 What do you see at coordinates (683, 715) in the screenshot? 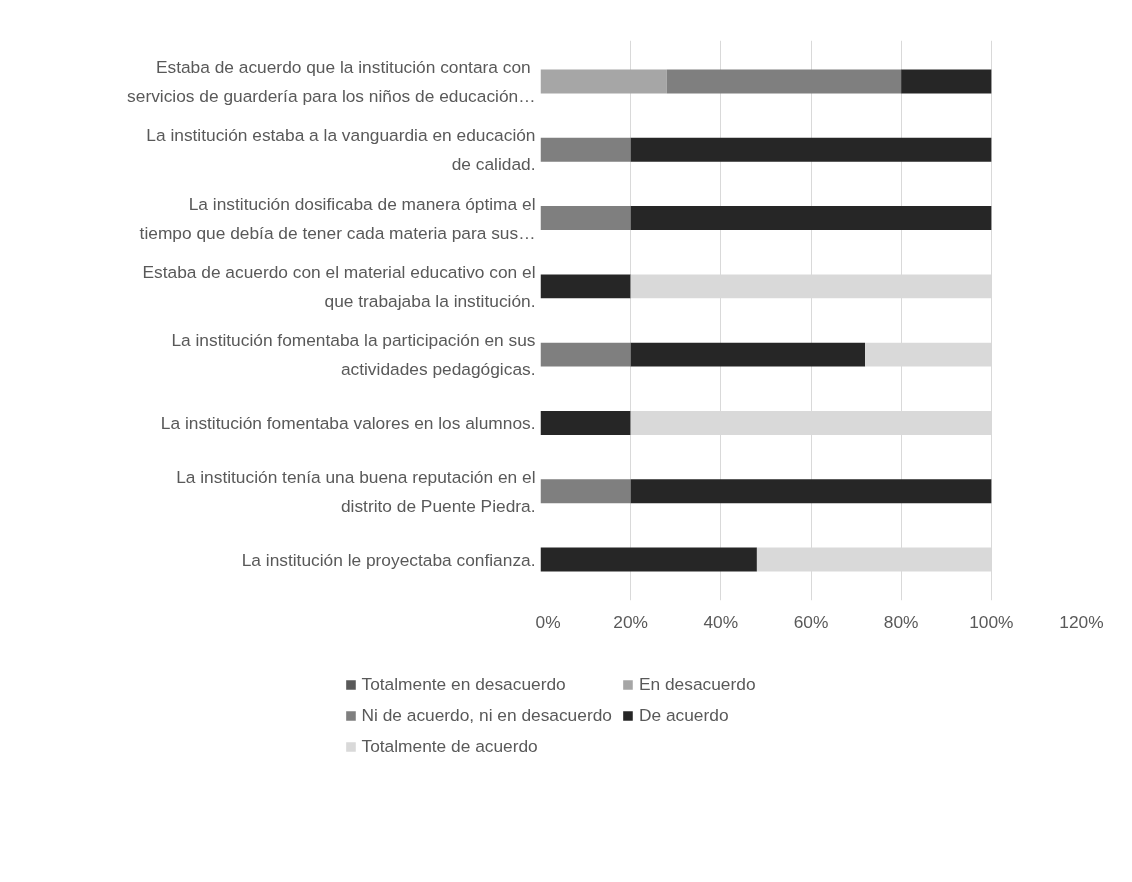
I see `legend-label: De acuerdo` at bounding box center [683, 715].